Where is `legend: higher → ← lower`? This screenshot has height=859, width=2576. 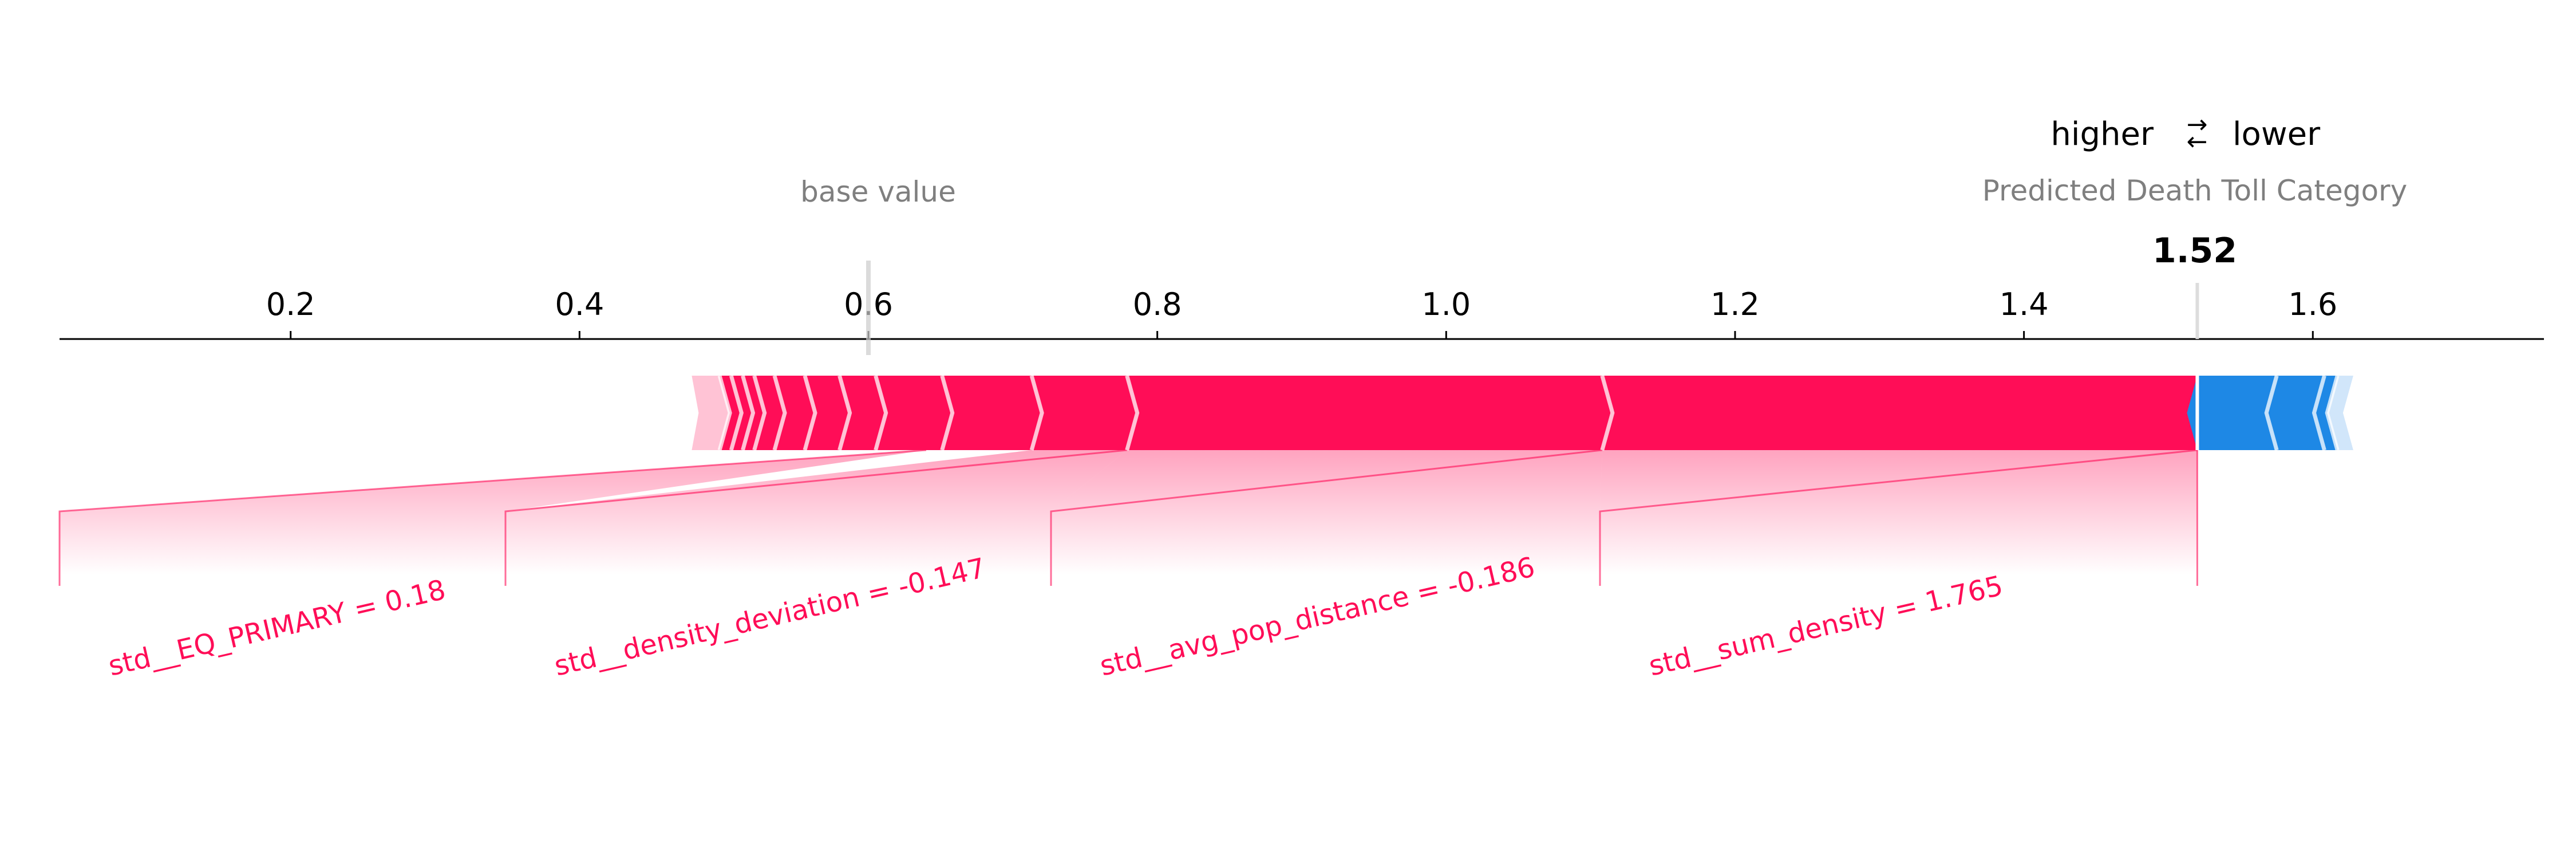 legend: higher → ← lower is located at coordinates (2185, 133).